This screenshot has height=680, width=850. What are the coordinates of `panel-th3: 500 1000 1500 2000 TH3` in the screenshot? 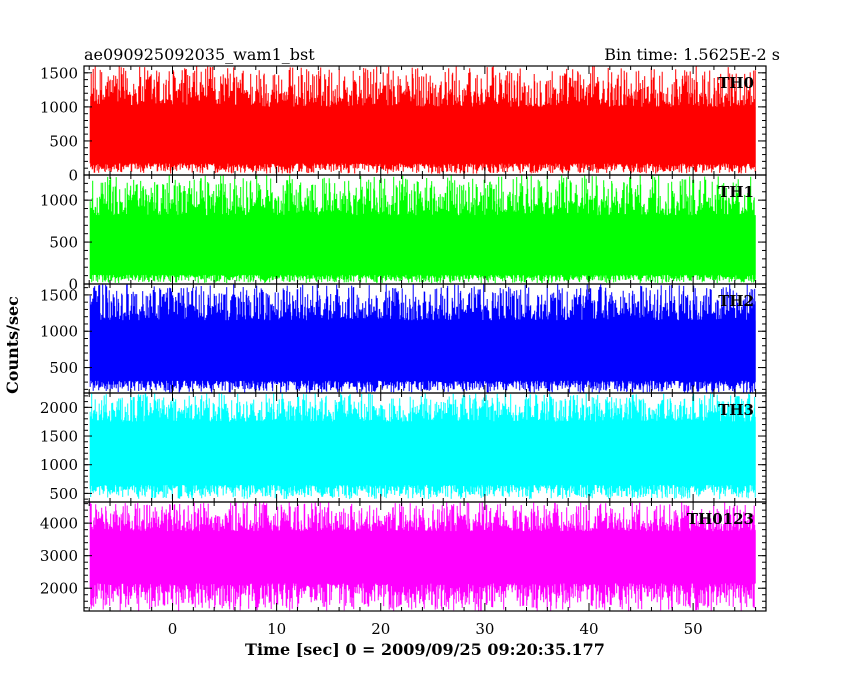 It's located at (403, 447).